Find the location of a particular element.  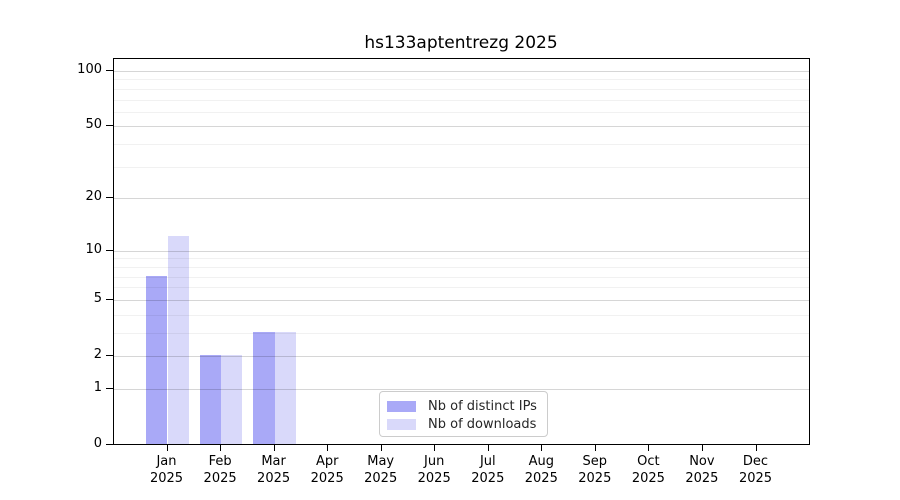

legend-item-downloads: Nb of downloads is located at coordinates (463, 424).